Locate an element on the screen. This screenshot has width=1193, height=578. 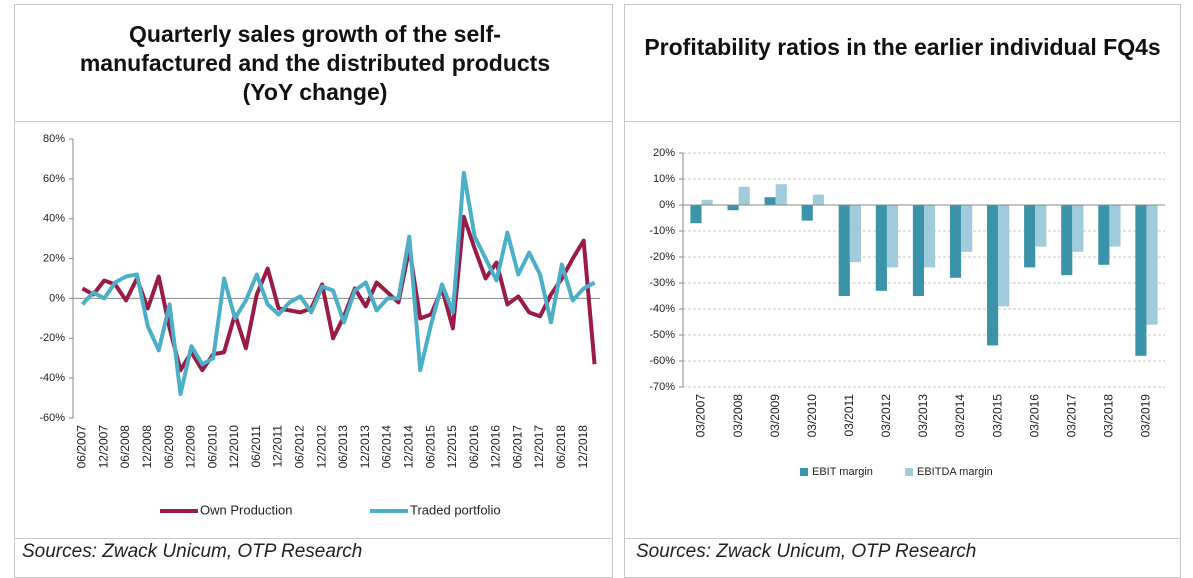
x-tick-label: 12/2017 is located at coordinates (539, 447).